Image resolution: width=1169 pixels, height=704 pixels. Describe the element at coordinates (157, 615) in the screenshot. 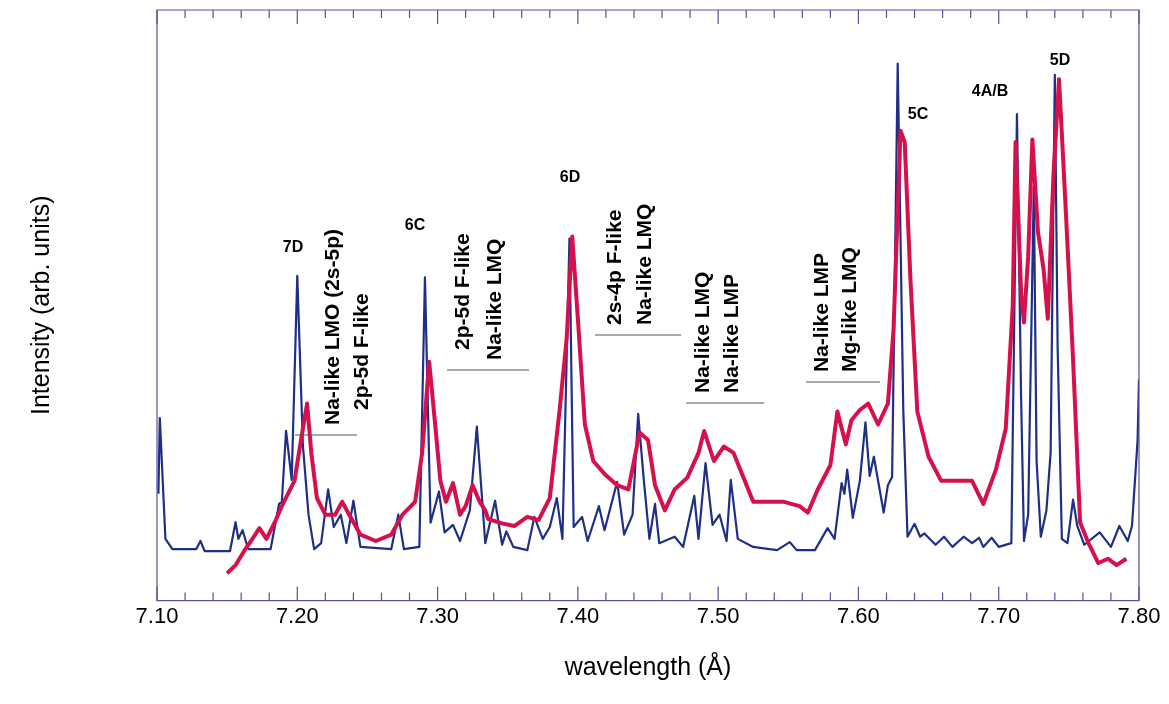

I see `x-tick-label: 7.10` at that location.